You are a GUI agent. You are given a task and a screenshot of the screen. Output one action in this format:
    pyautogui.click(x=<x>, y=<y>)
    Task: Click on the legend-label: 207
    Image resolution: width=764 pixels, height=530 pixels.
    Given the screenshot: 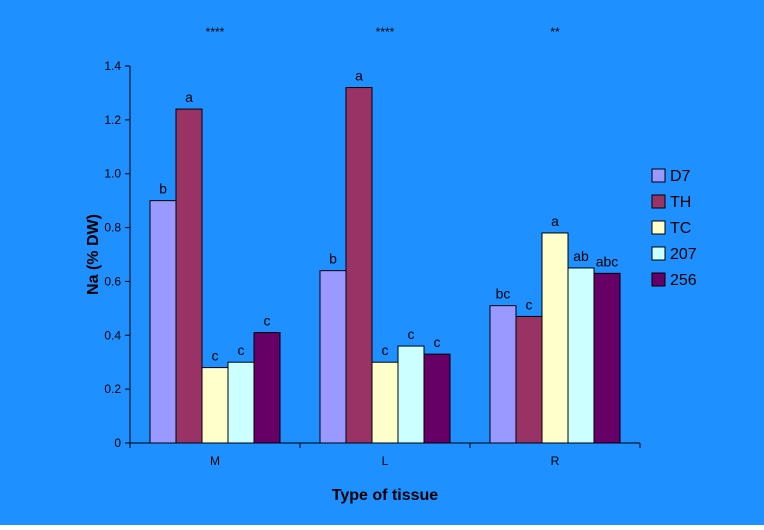 What is the action you would take?
    pyautogui.click(x=683, y=254)
    